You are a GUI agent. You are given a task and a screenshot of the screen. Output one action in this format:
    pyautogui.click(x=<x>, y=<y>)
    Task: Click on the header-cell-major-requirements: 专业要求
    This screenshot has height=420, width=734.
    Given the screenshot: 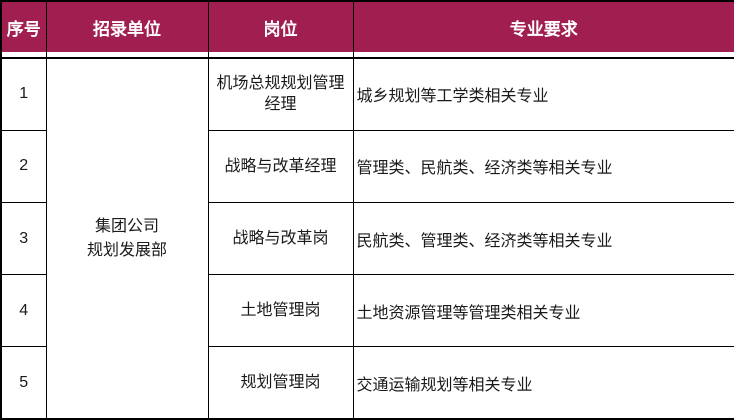 What is the action you would take?
    pyautogui.click(x=543, y=30)
    